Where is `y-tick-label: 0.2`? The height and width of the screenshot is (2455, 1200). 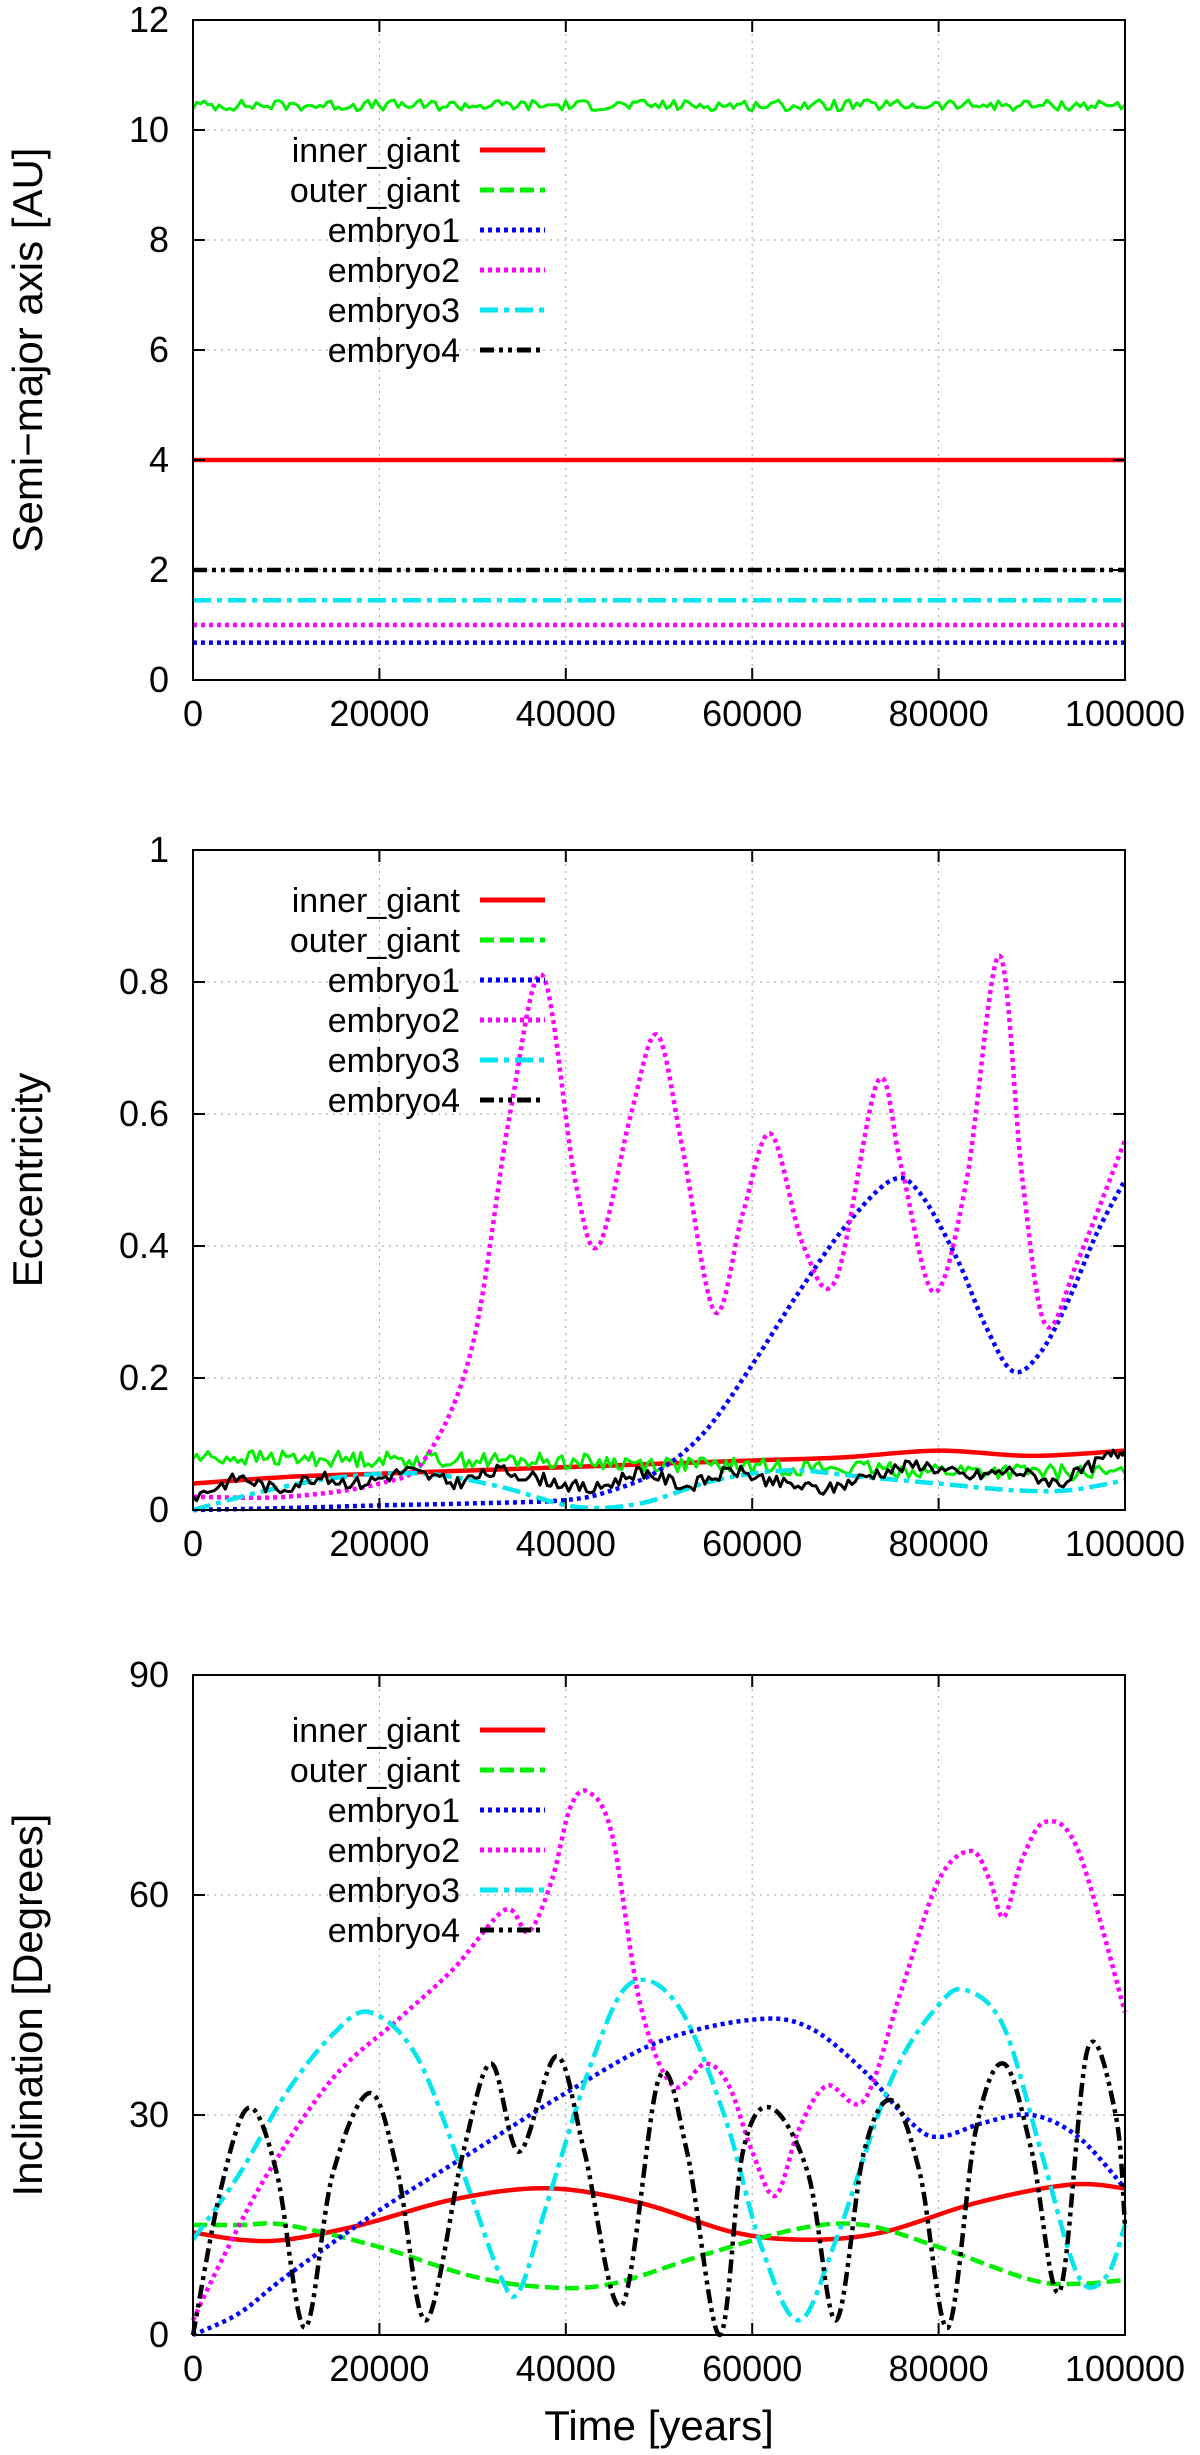
y-tick-label: 0.2 is located at coordinates (144, 1377).